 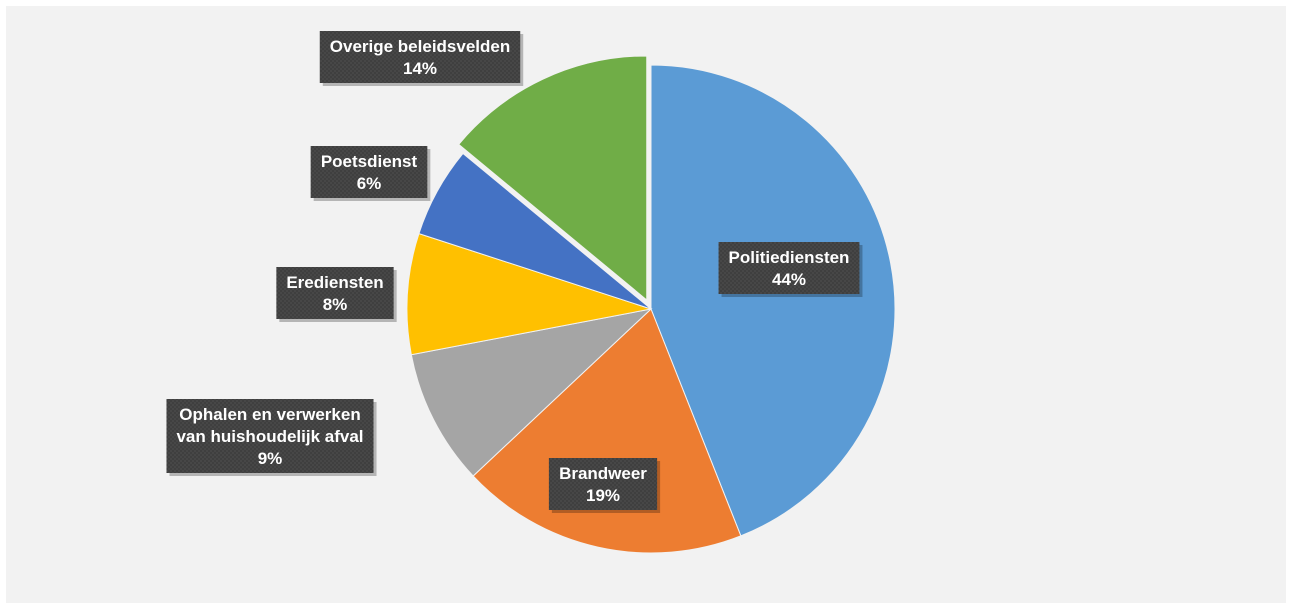 I want to click on data-label-value: 44%, so click(x=789, y=279).